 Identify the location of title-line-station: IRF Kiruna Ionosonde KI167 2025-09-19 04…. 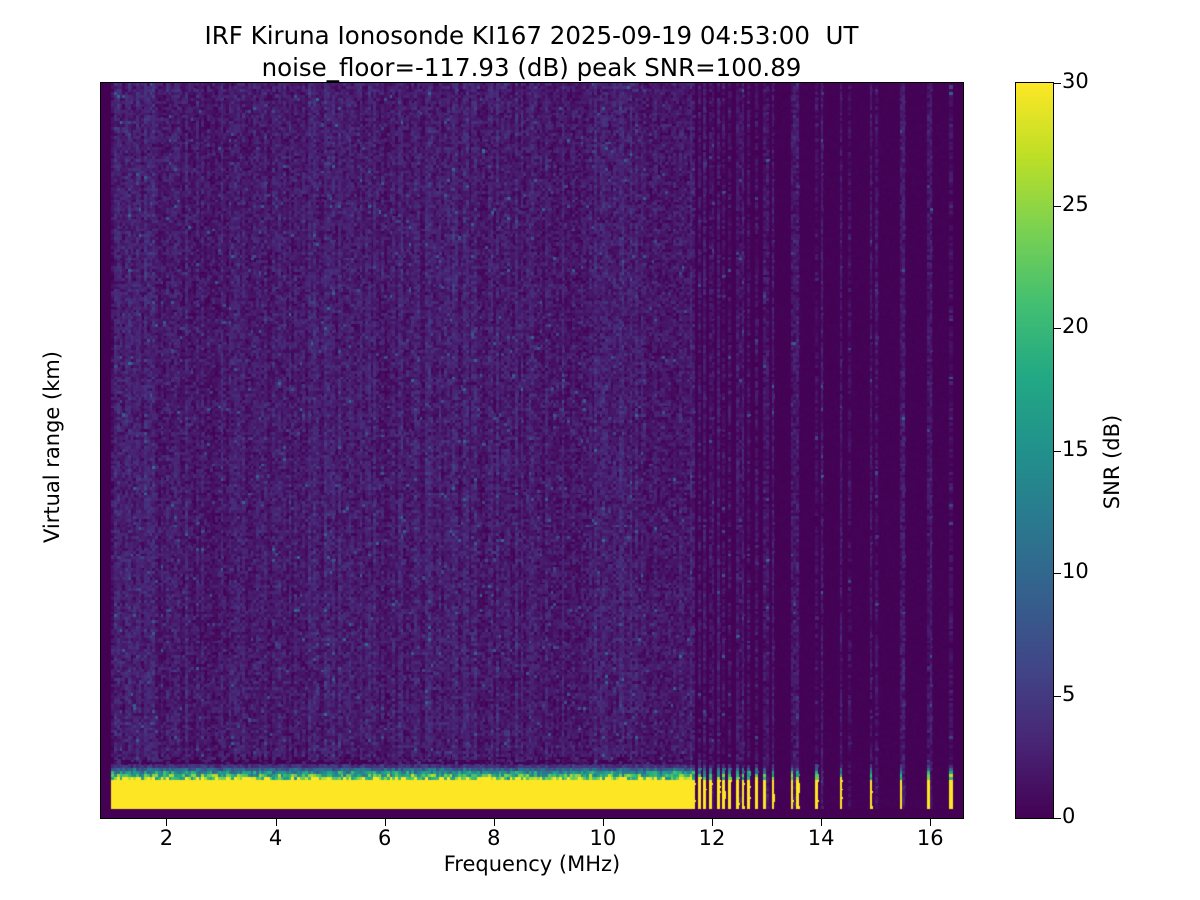
(531, 35).